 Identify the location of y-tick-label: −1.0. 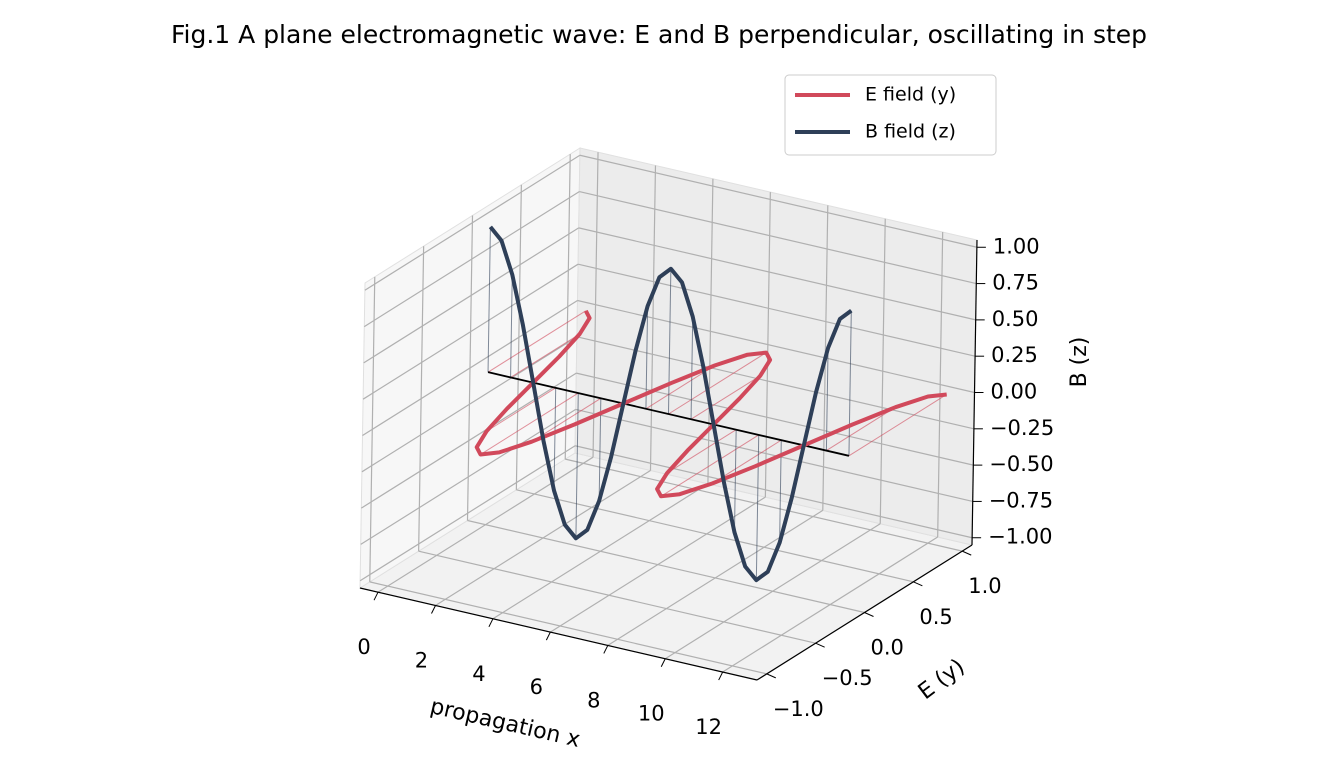
(798, 709).